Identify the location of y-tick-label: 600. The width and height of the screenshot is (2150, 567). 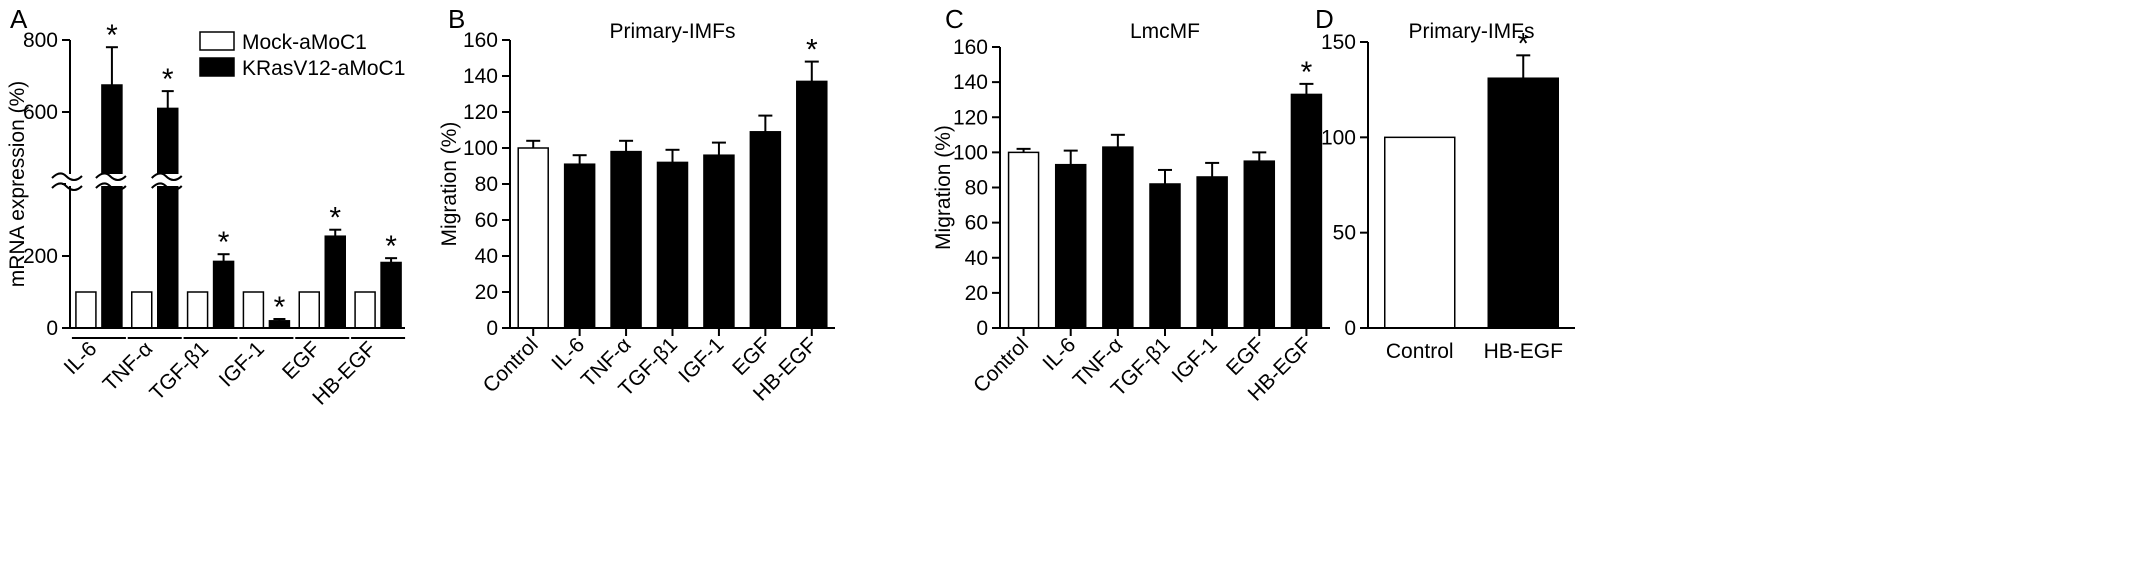
(40, 112).